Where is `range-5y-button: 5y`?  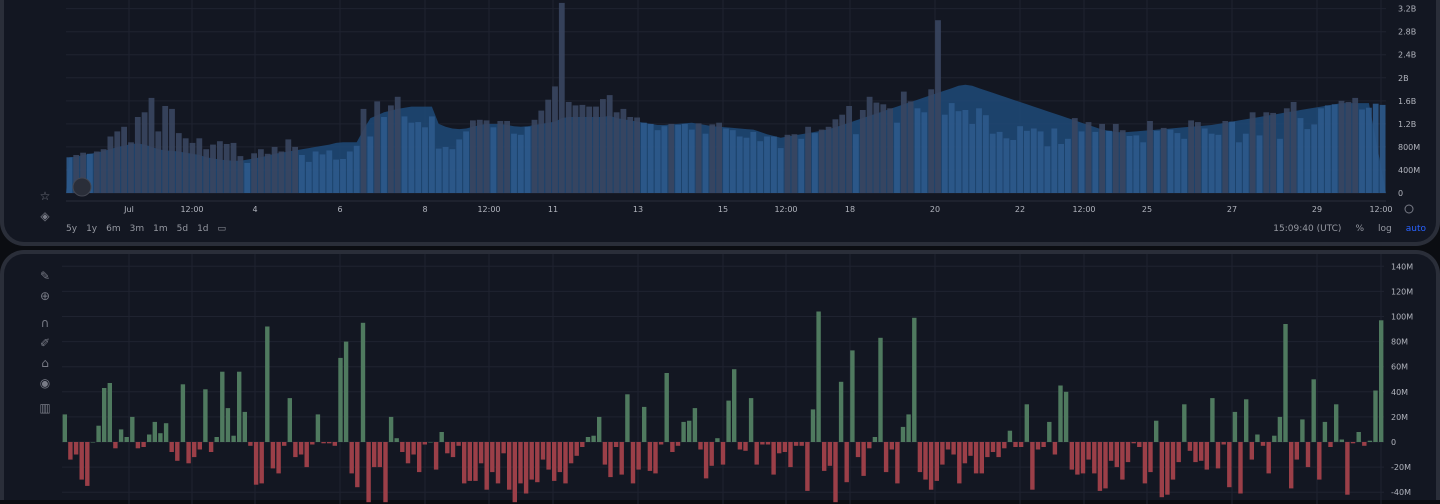 range-5y-button: 5y is located at coordinates (72, 229).